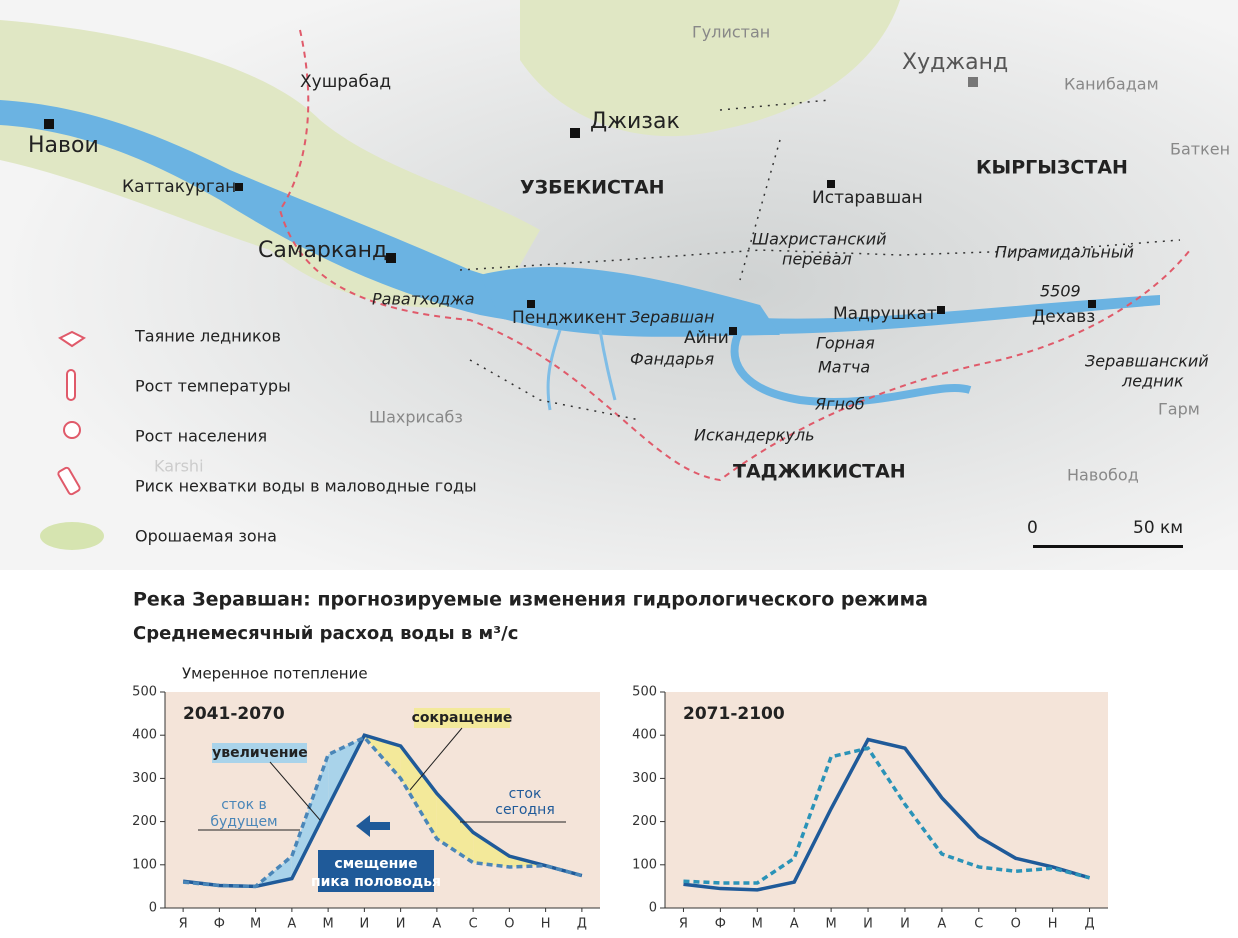  Describe the element at coordinates (63, 145) in the screenshot. I see `place: Навои` at that location.